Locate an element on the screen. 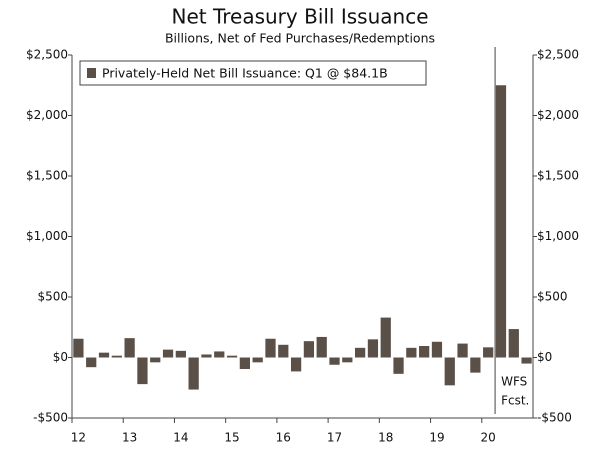 This screenshot has width=600, height=456. legend-box is located at coordinates (253, 73).